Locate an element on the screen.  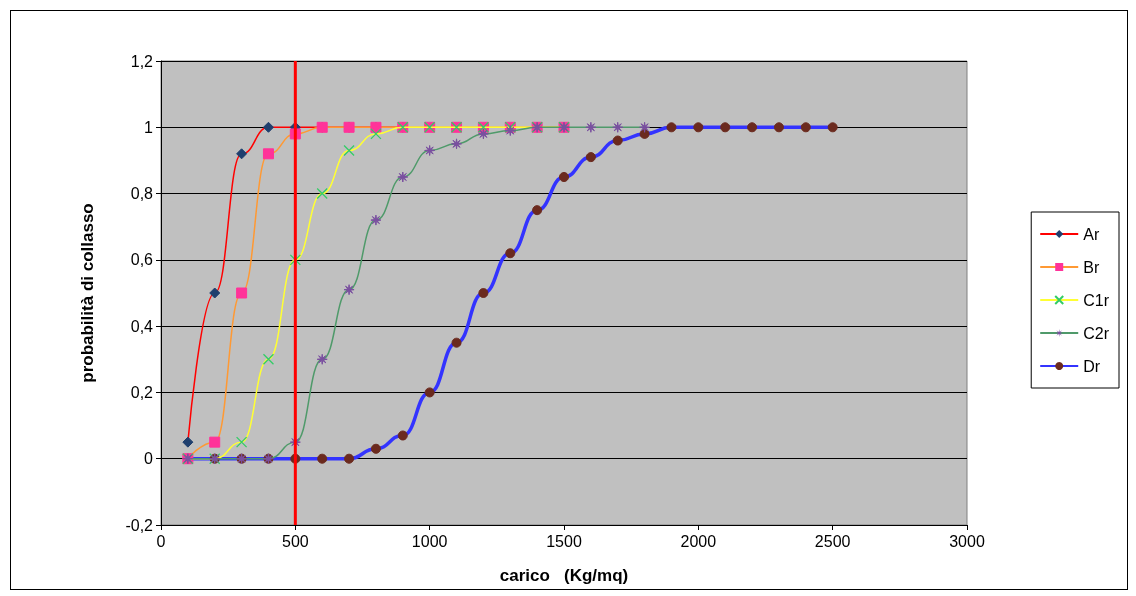
y-tick-label: -0,2 is located at coordinates (139, 525).